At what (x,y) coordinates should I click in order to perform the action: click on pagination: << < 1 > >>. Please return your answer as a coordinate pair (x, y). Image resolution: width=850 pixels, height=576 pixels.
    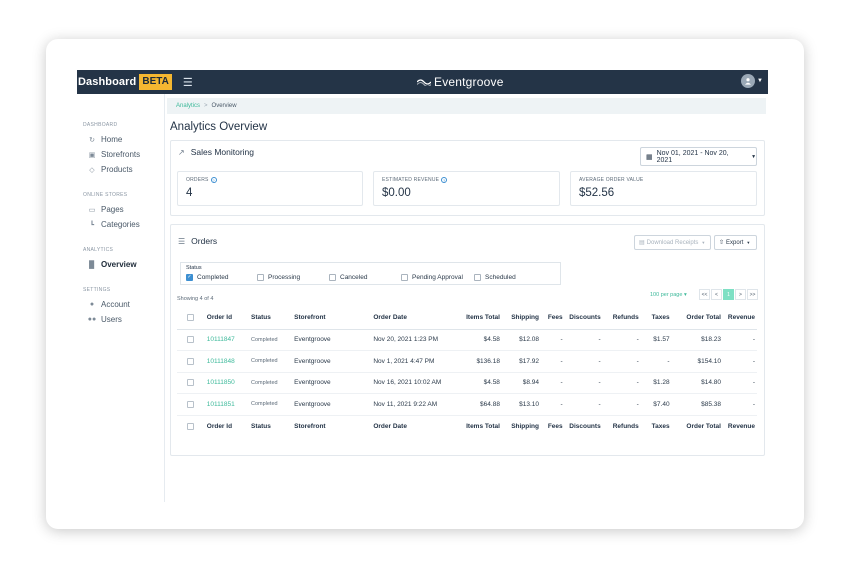
    Looking at the image, I should click on (728, 294).